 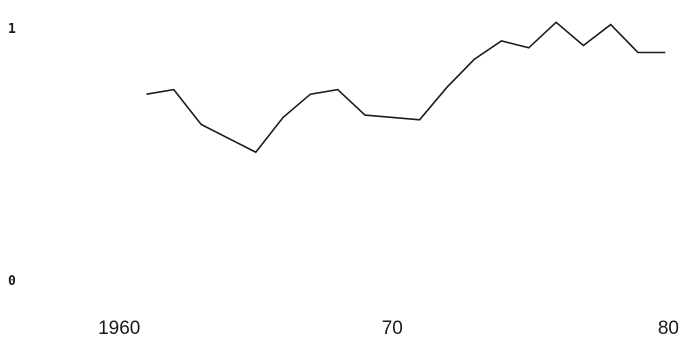 What do you see at coordinates (668, 328) in the screenshot?
I see `x-tick-label: 80` at bounding box center [668, 328].